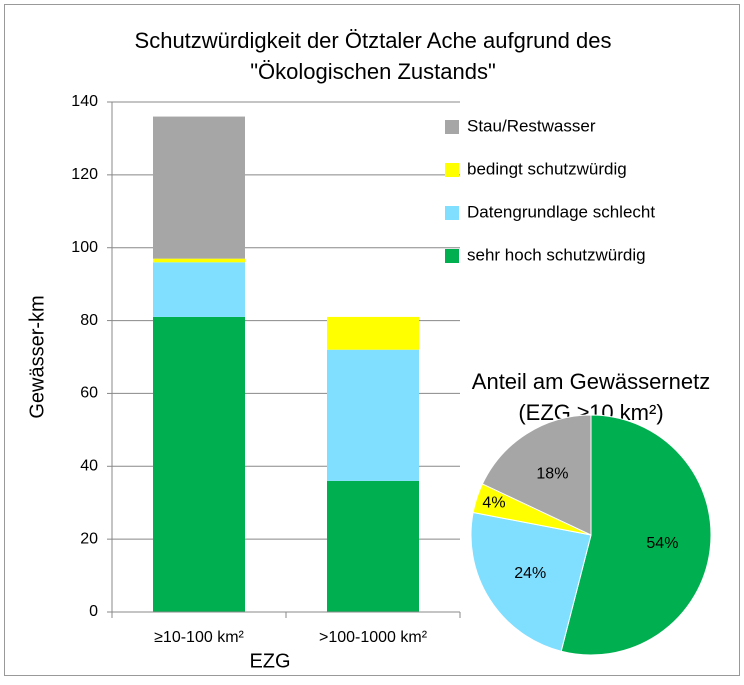 The image size is (744, 685). What do you see at coordinates (84, 247) in the screenshot?
I see `y-tick-label: 100` at bounding box center [84, 247].